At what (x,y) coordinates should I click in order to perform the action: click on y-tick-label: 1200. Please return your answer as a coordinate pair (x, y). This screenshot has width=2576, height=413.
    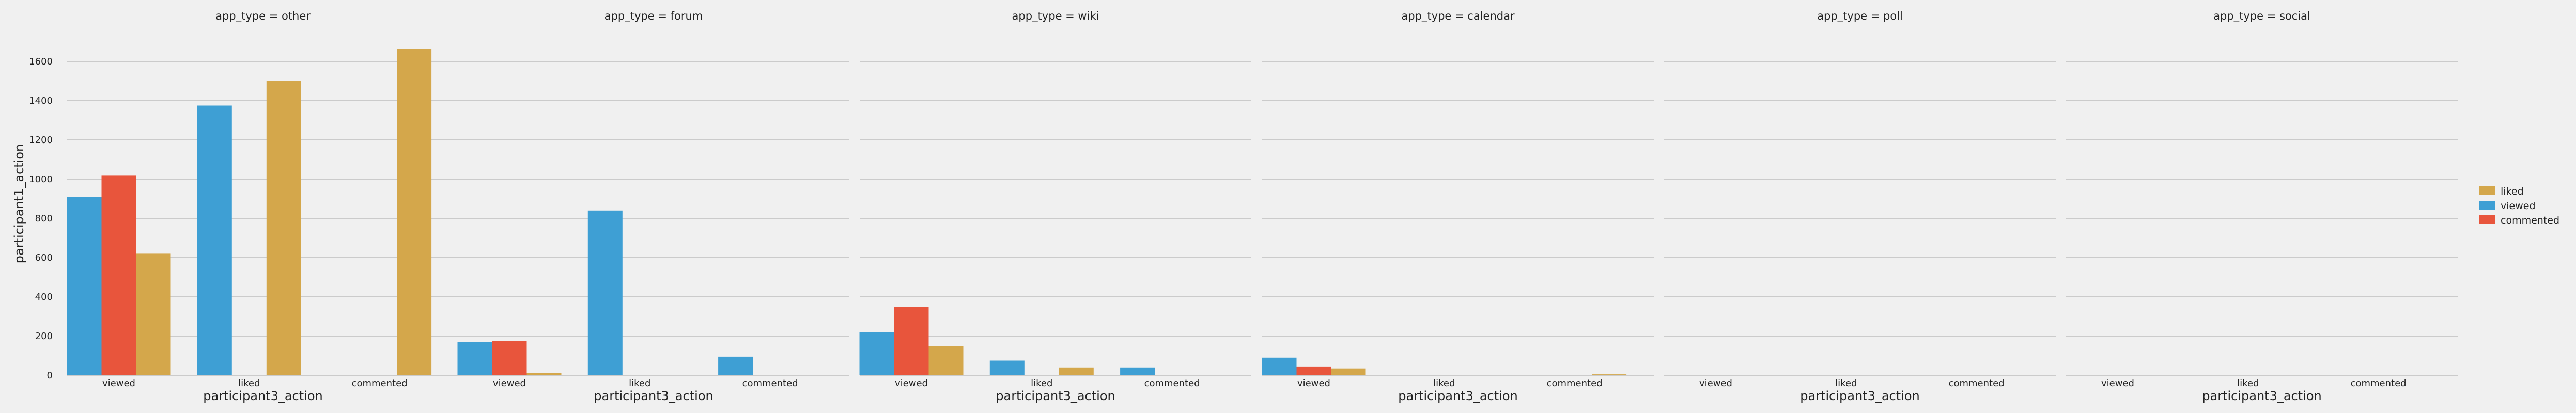
    Looking at the image, I should click on (41, 140).